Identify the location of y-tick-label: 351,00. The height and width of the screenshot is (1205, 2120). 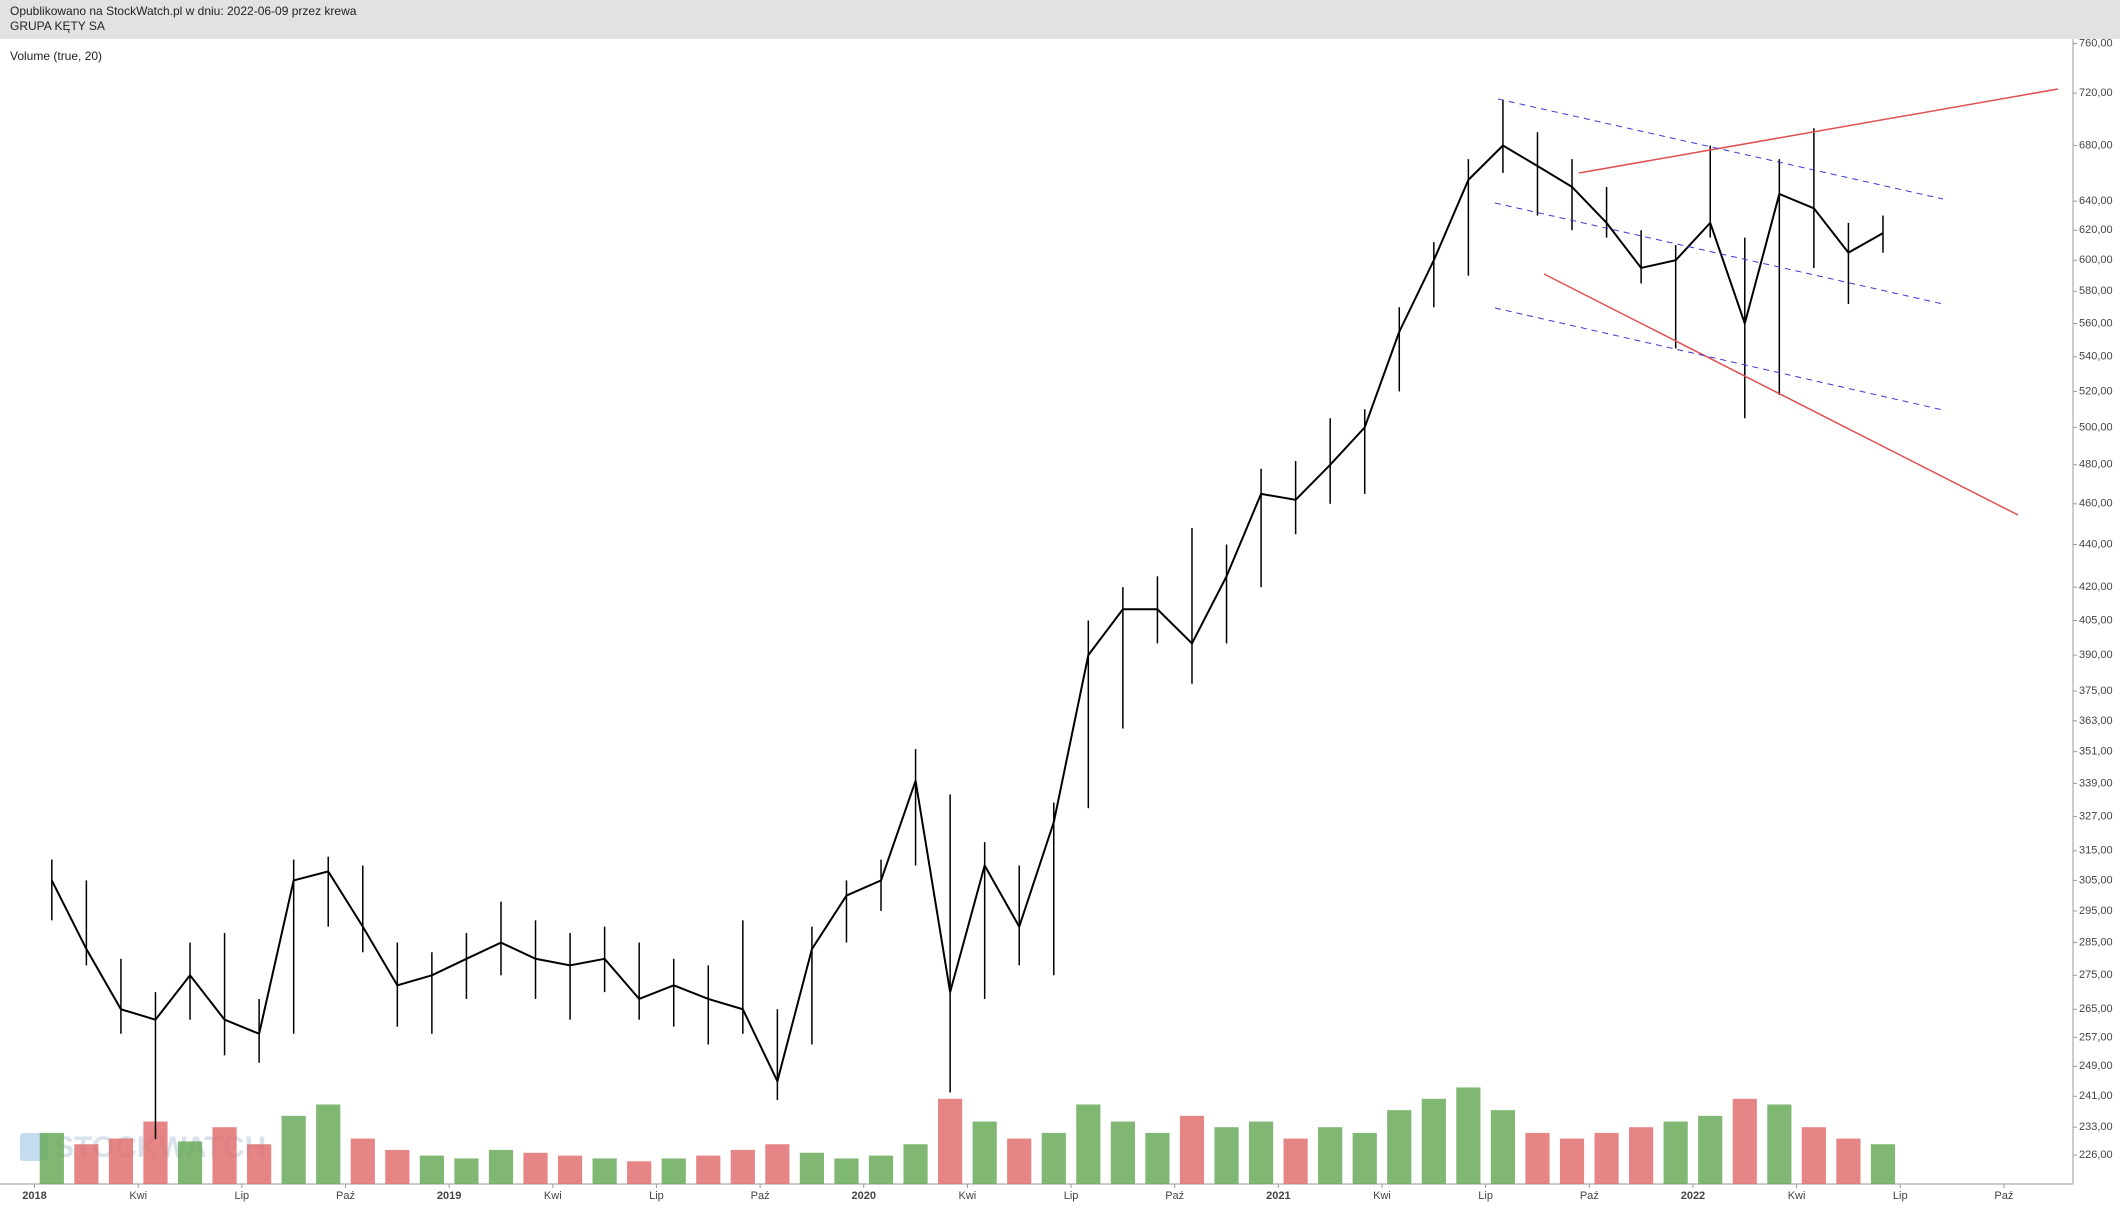
(2096, 752).